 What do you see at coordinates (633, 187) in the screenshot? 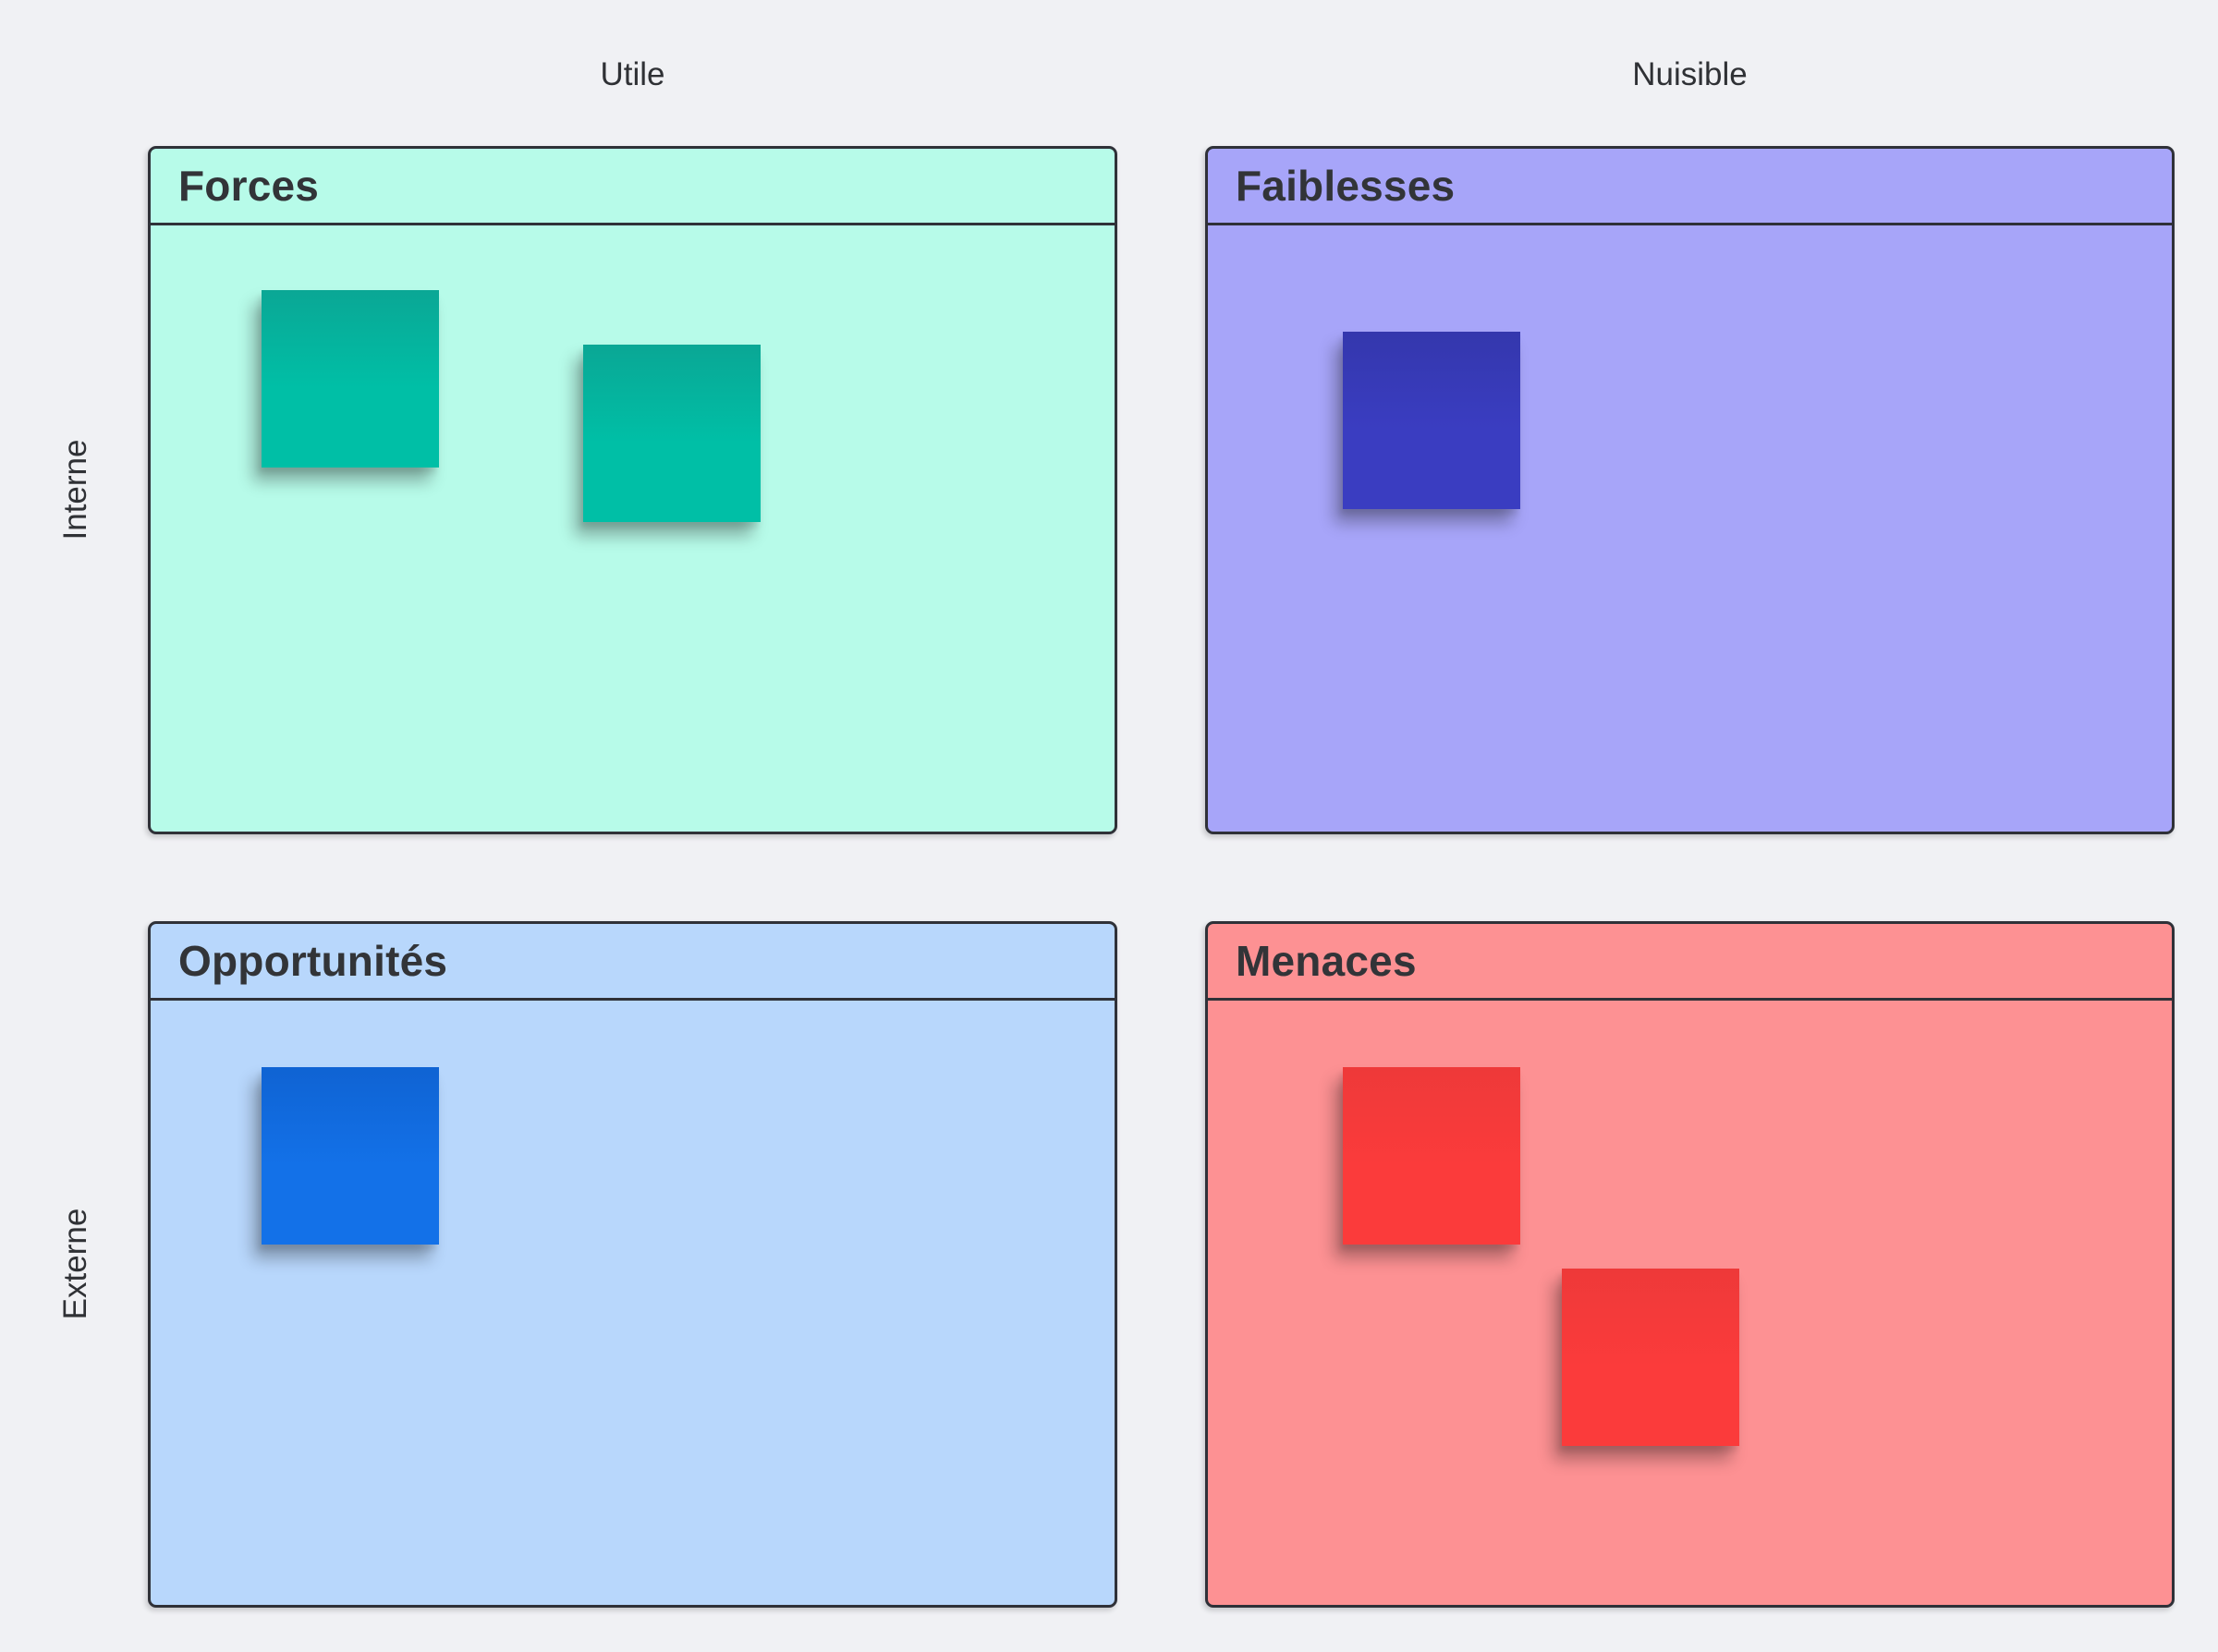
I see `quadrant-forces-header: Forces` at bounding box center [633, 187].